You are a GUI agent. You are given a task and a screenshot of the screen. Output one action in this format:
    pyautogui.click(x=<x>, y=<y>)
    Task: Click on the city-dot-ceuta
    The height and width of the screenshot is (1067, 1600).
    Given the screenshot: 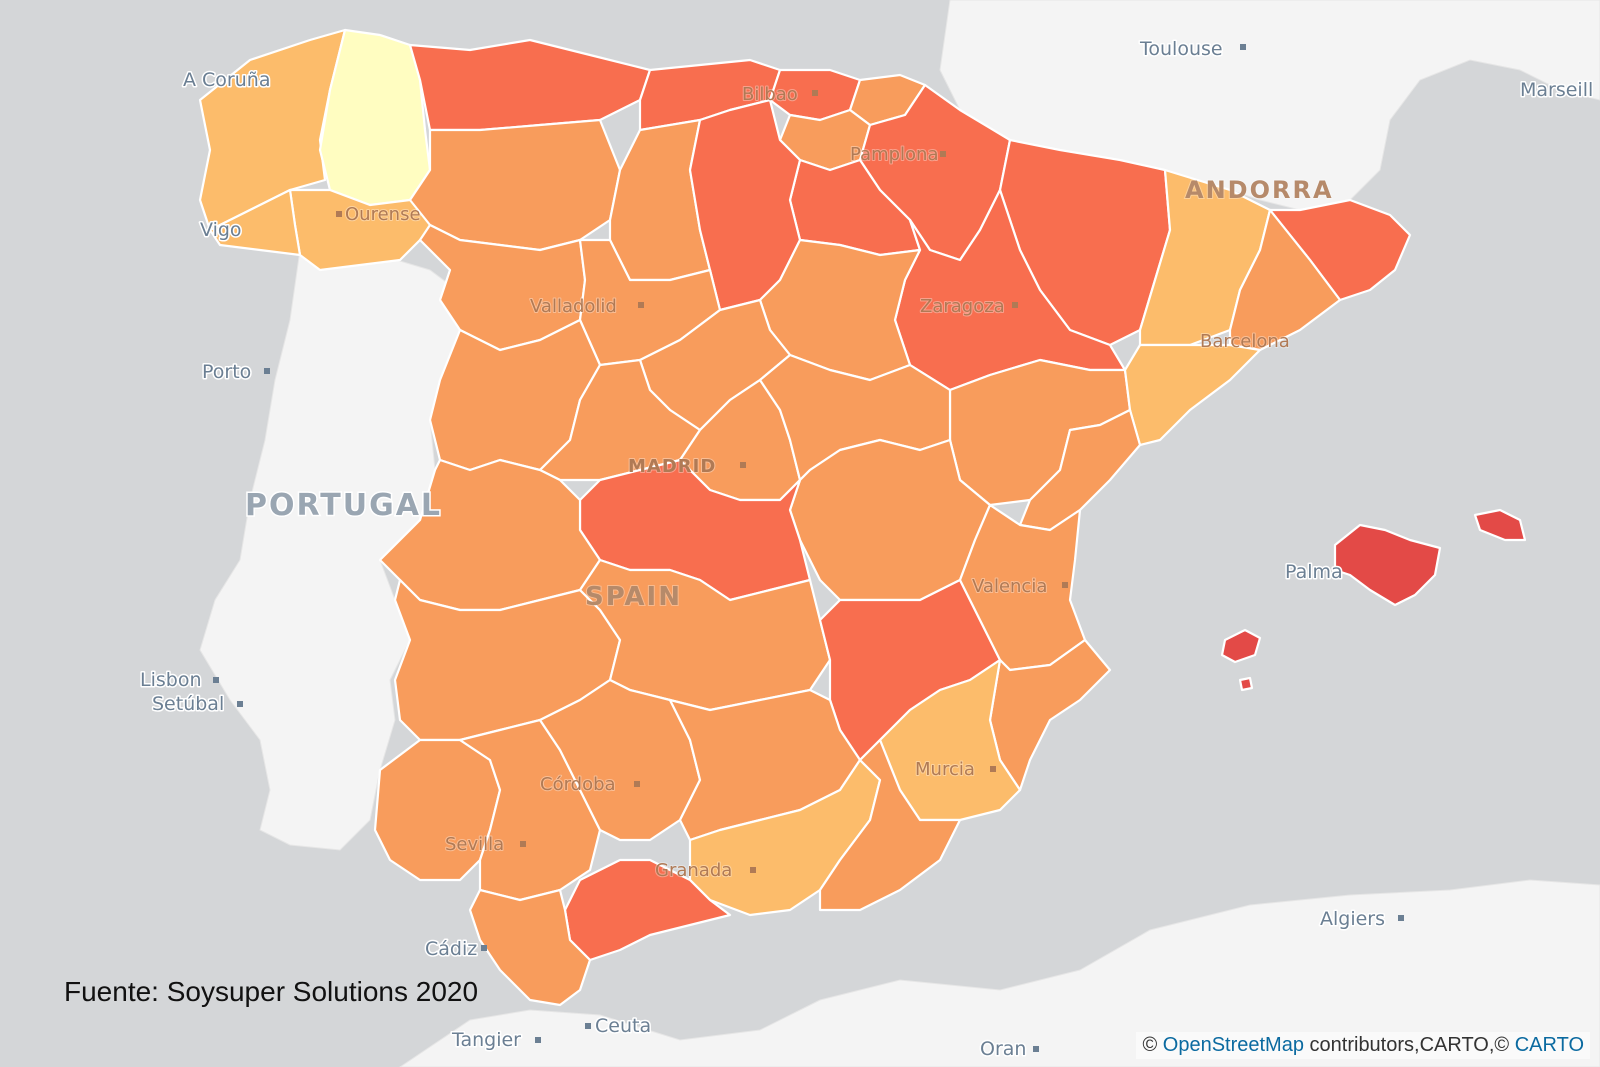 What is the action you would take?
    pyautogui.click(x=588, y=1026)
    